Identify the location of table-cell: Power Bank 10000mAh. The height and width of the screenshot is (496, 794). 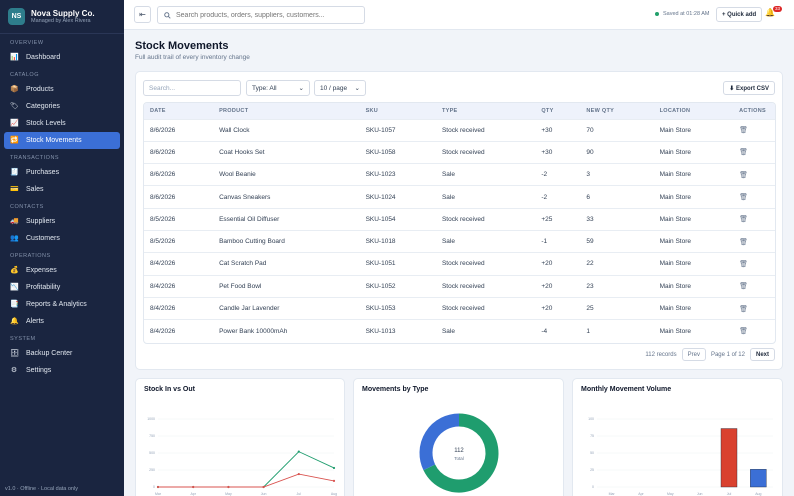
(286, 330).